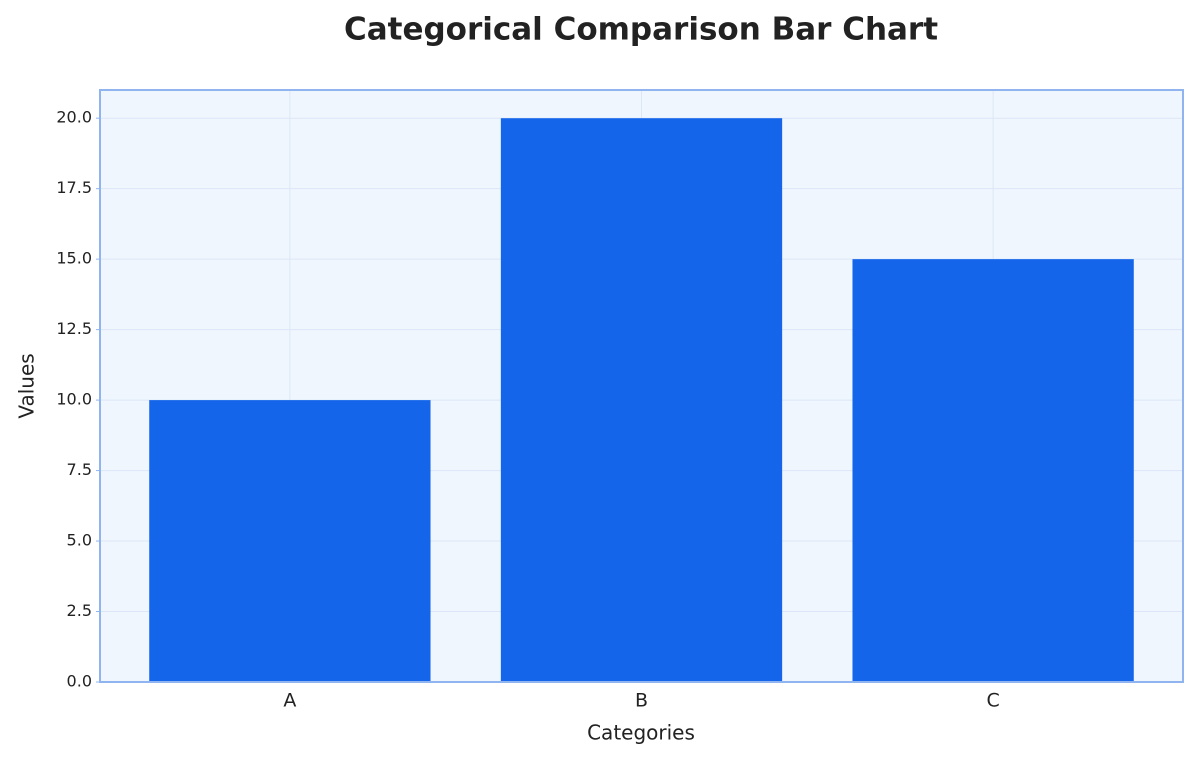  Describe the element at coordinates (74, 399) in the screenshot. I see `y-tick-label: 10.0` at that location.